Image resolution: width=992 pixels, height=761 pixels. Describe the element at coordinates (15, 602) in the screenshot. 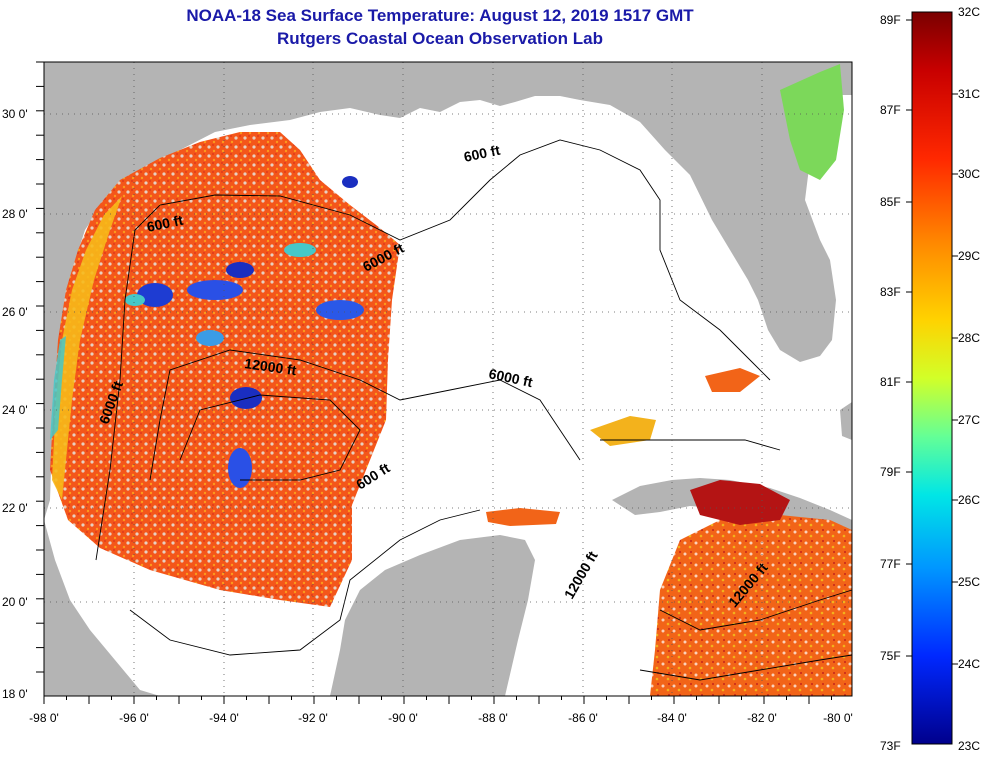

I see `lat-label-20: 20 0'` at that location.